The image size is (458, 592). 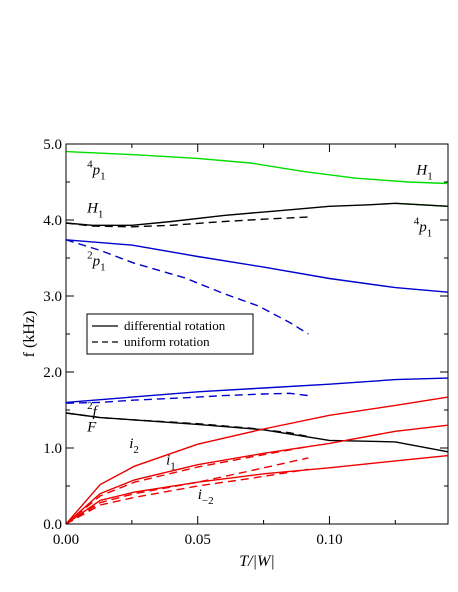 What do you see at coordinates (52, 373) in the screenshot?
I see `y-tick-label-2: 2.0` at bounding box center [52, 373].